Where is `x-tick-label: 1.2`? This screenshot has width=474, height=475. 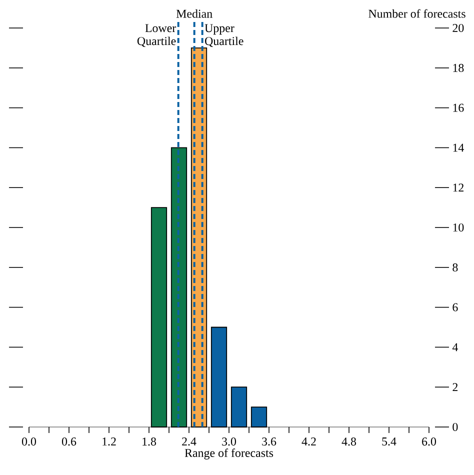 x-tick-label: 1.2 is located at coordinates (109, 442).